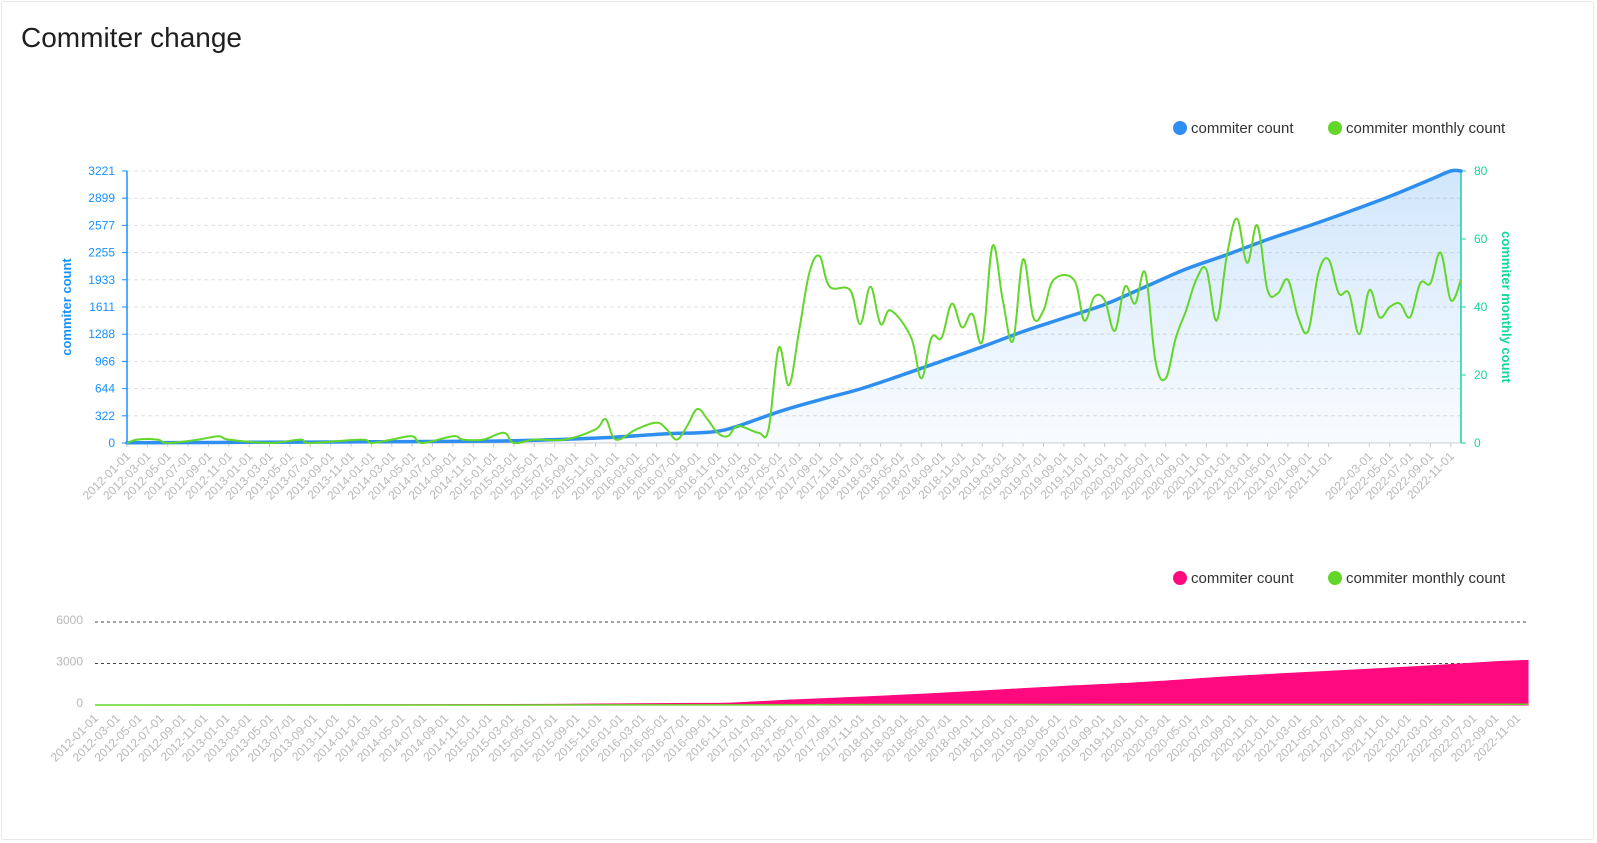 The height and width of the screenshot is (843, 1597). What do you see at coordinates (131, 37) in the screenshot?
I see `page-title: Commiter change` at bounding box center [131, 37].